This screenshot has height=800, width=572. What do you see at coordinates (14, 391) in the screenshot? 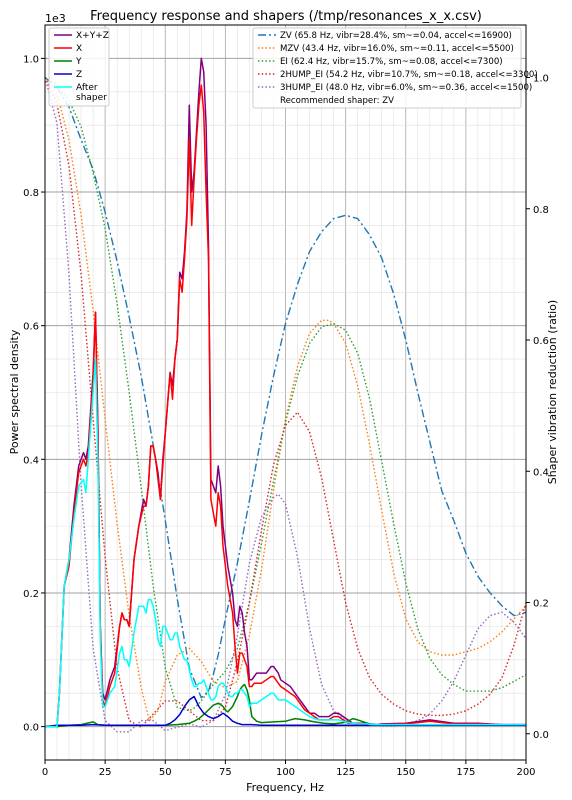
I see `y-axis-label: Power spectral density` at bounding box center [14, 391].